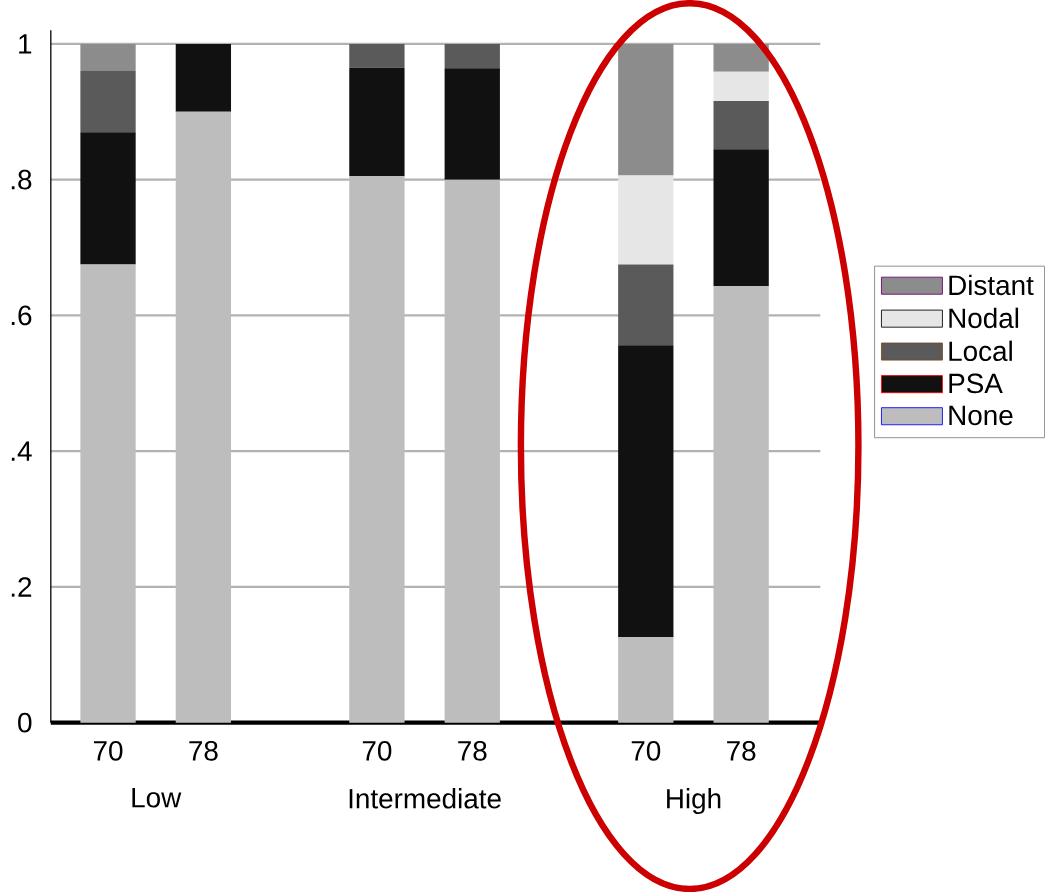 The width and height of the screenshot is (1045, 892). Describe the element at coordinates (157, 798) in the screenshot. I see `text: Low` at that location.